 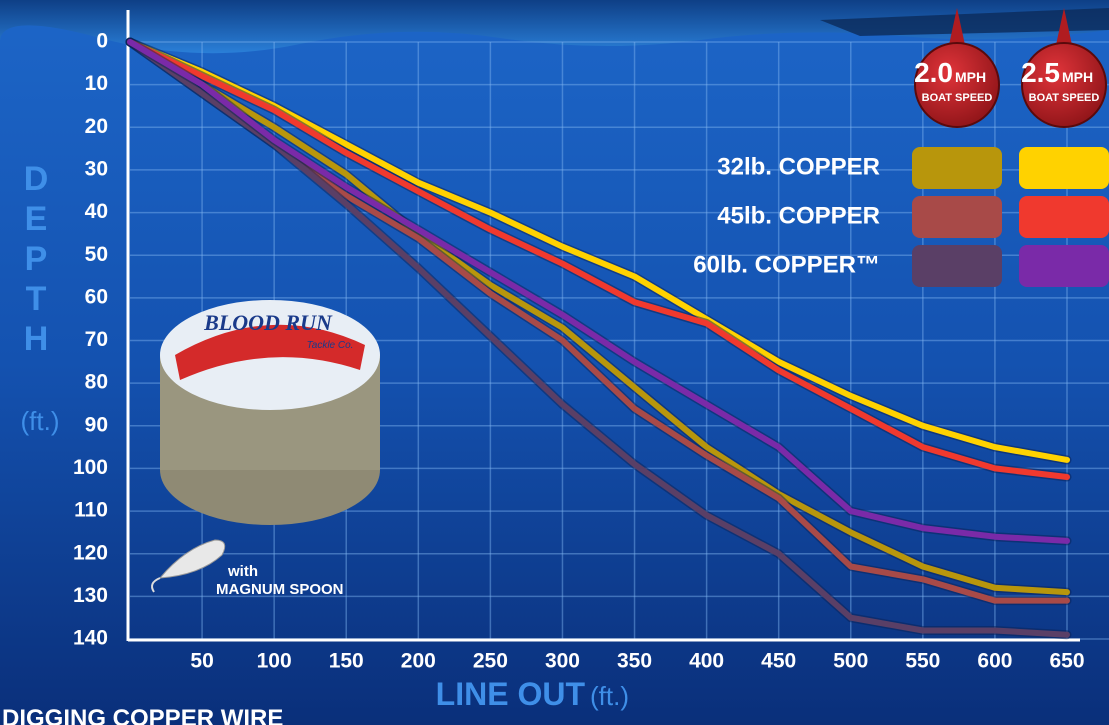 I want to click on spoon: with MAGNUM SPOON, so click(x=247, y=568).